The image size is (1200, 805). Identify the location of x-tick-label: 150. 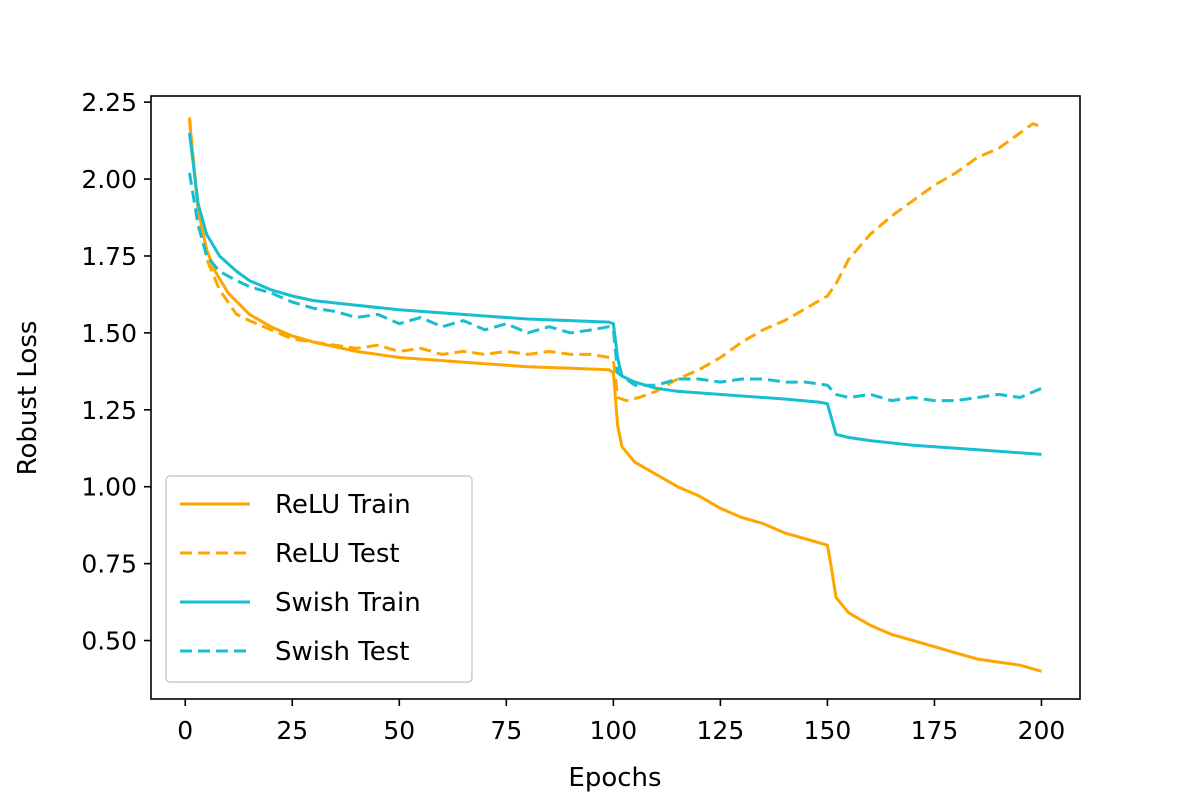
(828, 730).